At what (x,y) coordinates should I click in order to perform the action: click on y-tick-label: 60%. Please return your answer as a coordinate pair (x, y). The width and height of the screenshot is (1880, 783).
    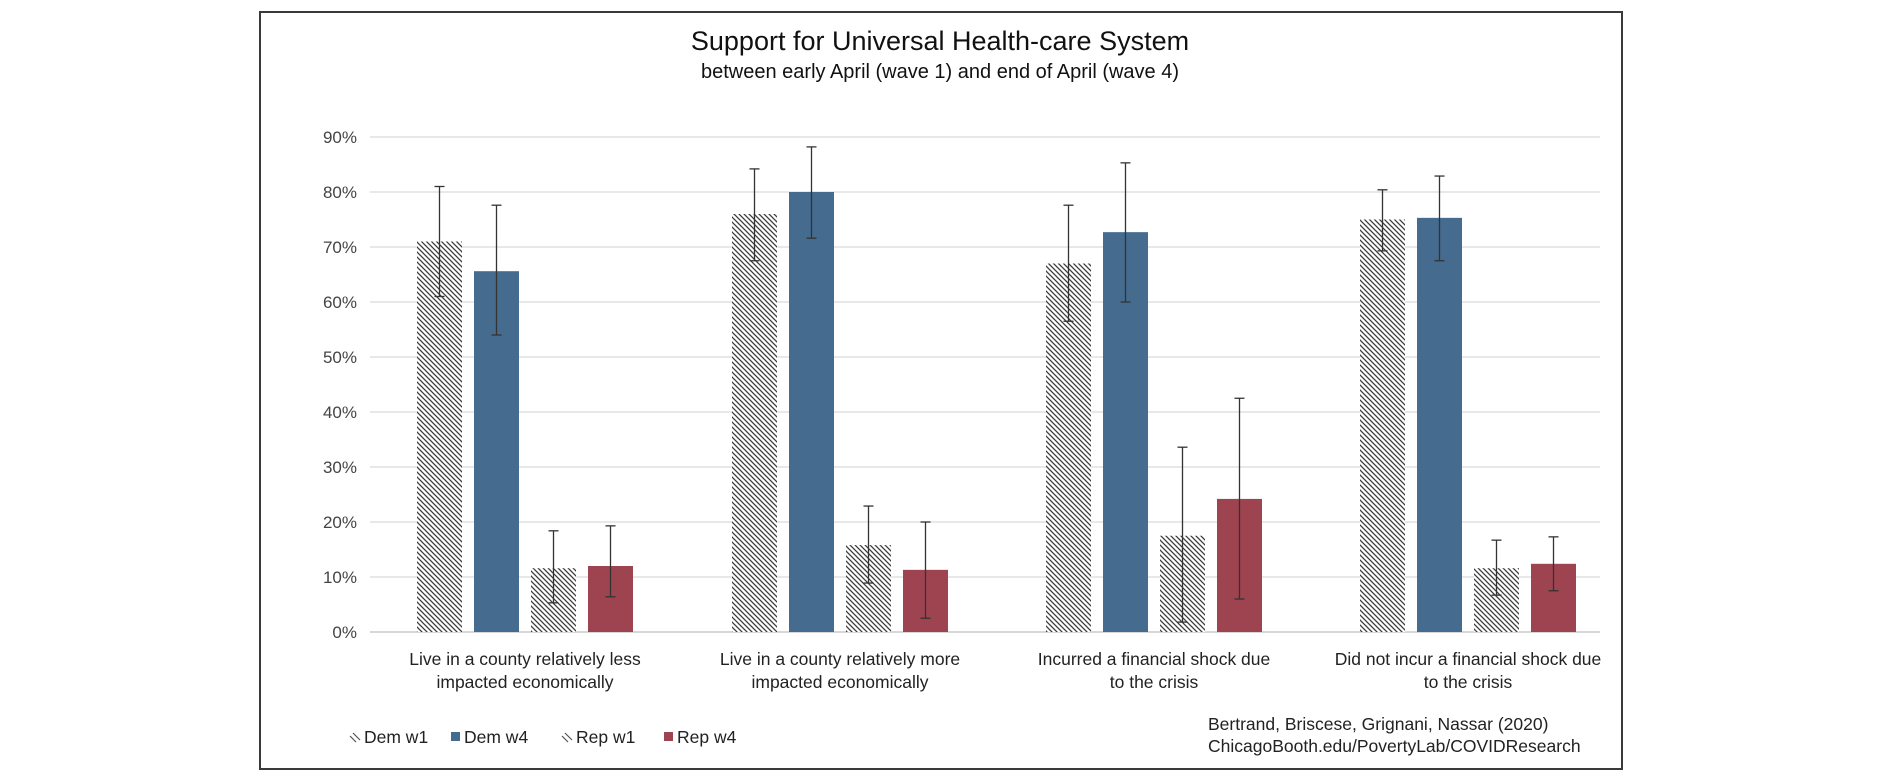
    Looking at the image, I should click on (340, 302).